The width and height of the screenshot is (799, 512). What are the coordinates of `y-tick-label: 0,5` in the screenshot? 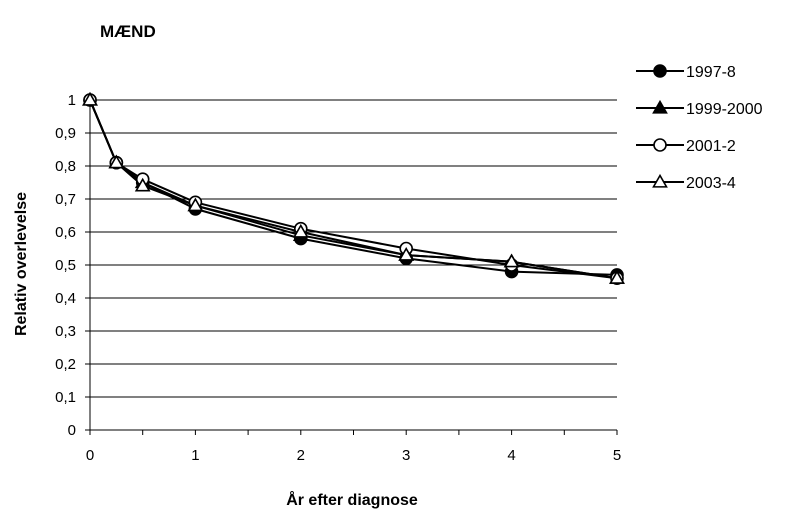 It's located at (65, 265).